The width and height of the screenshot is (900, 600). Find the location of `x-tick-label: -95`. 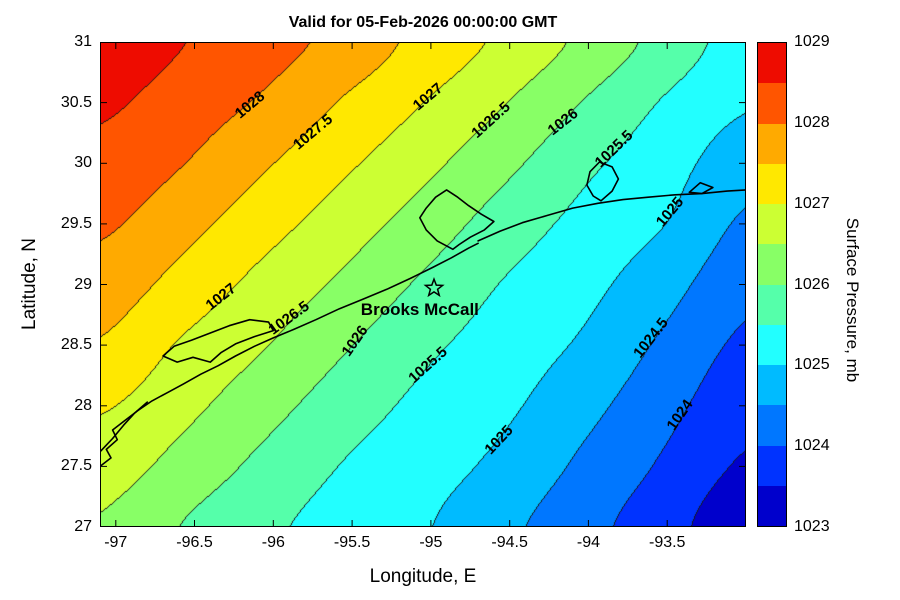

x-tick-label: -95 is located at coordinates (431, 542).